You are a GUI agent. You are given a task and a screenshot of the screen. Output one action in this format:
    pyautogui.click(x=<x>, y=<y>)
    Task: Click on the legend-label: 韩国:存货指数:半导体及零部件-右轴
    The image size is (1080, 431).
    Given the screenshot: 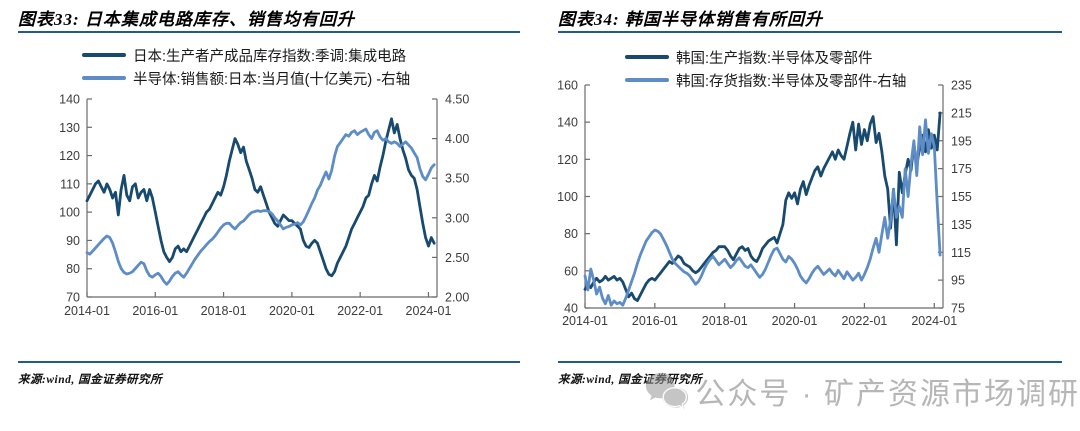 What is the action you would take?
    pyautogui.click(x=791, y=81)
    